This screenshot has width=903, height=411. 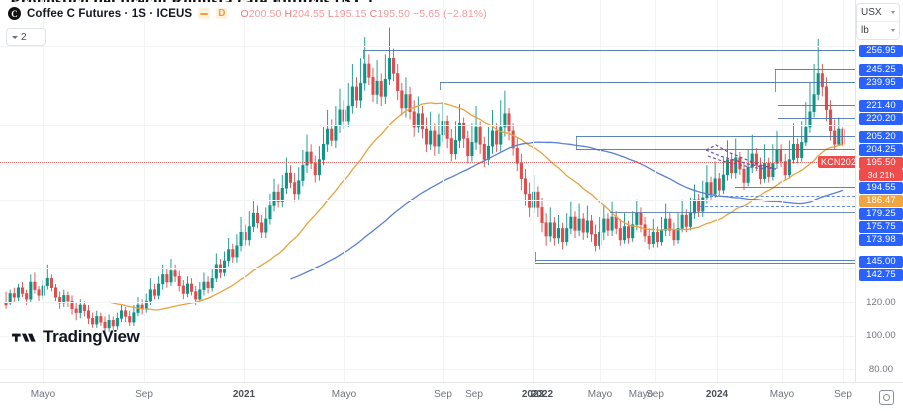 What do you see at coordinates (881, 302) in the screenshot?
I see `price-axis-label-120-00: 120.00` at bounding box center [881, 302].